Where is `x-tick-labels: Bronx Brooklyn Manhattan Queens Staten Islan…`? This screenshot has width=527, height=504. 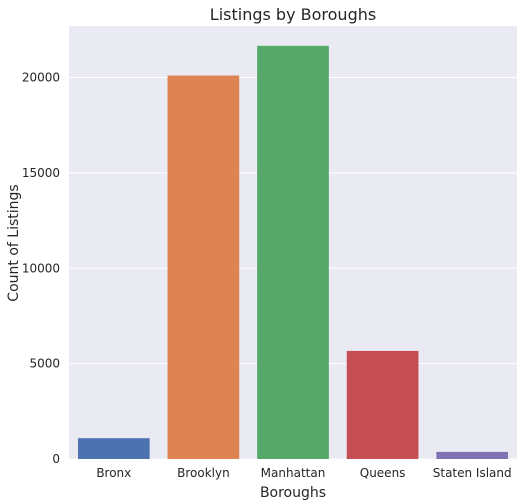 x-tick-labels: Bronx Brooklyn Manhattan Queens Staten Islan… is located at coordinates (303, 473).